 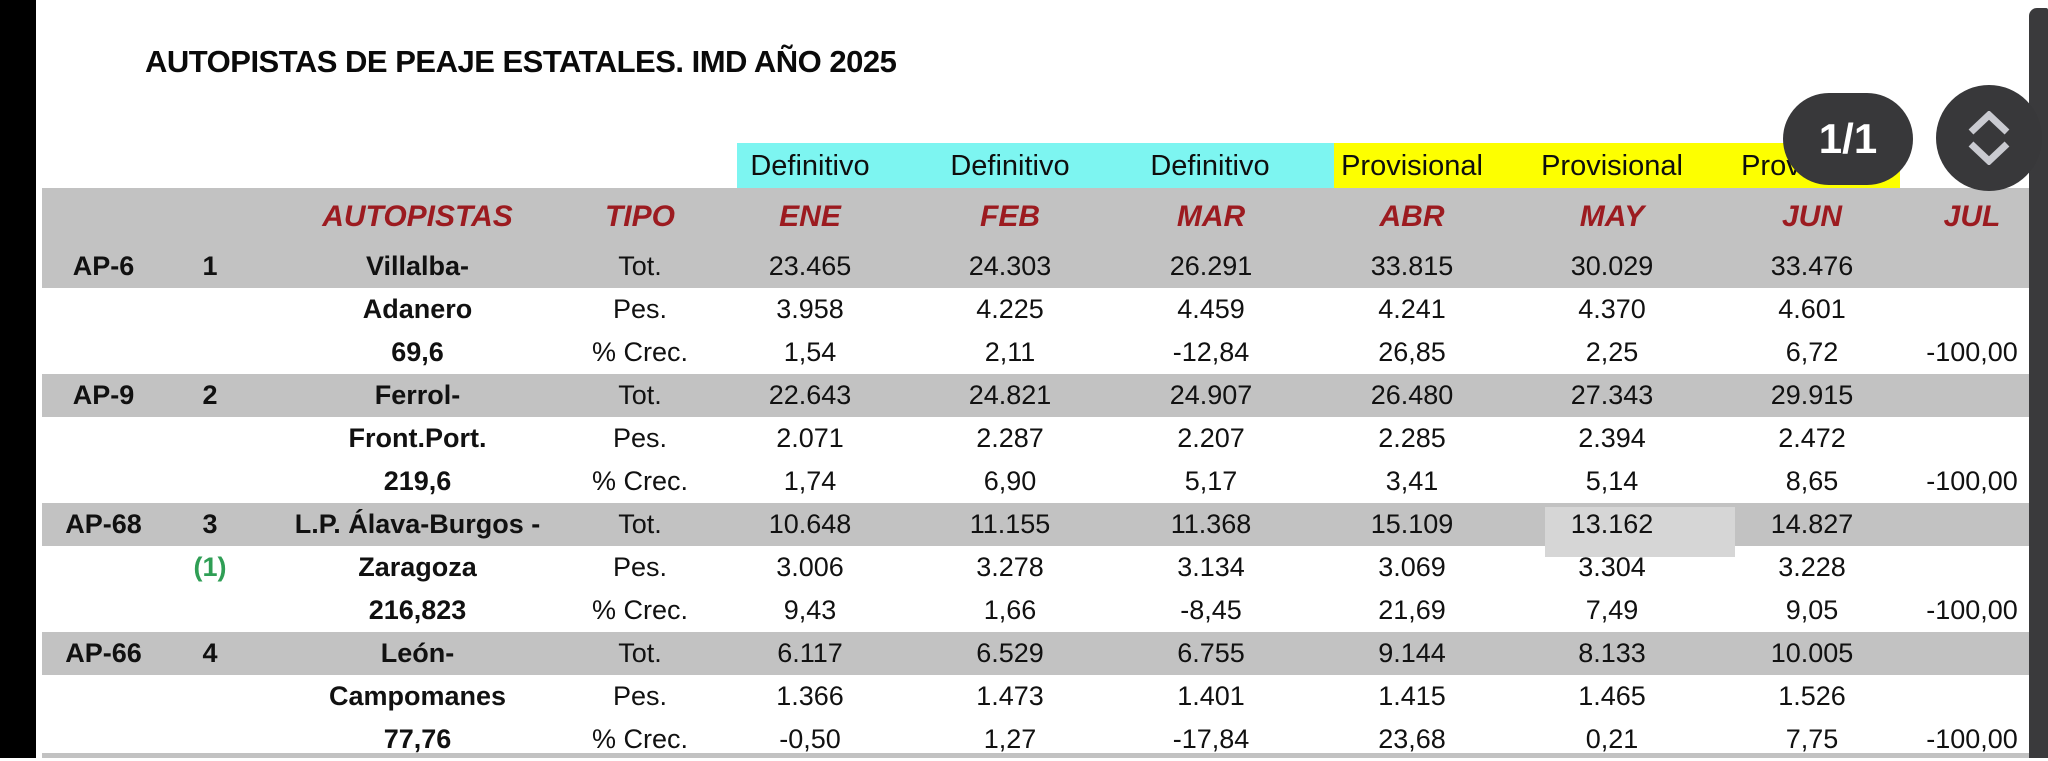 What do you see at coordinates (1612, 696) in the screenshot?
I see `cell-value: 1.465` at bounding box center [1612, 696].